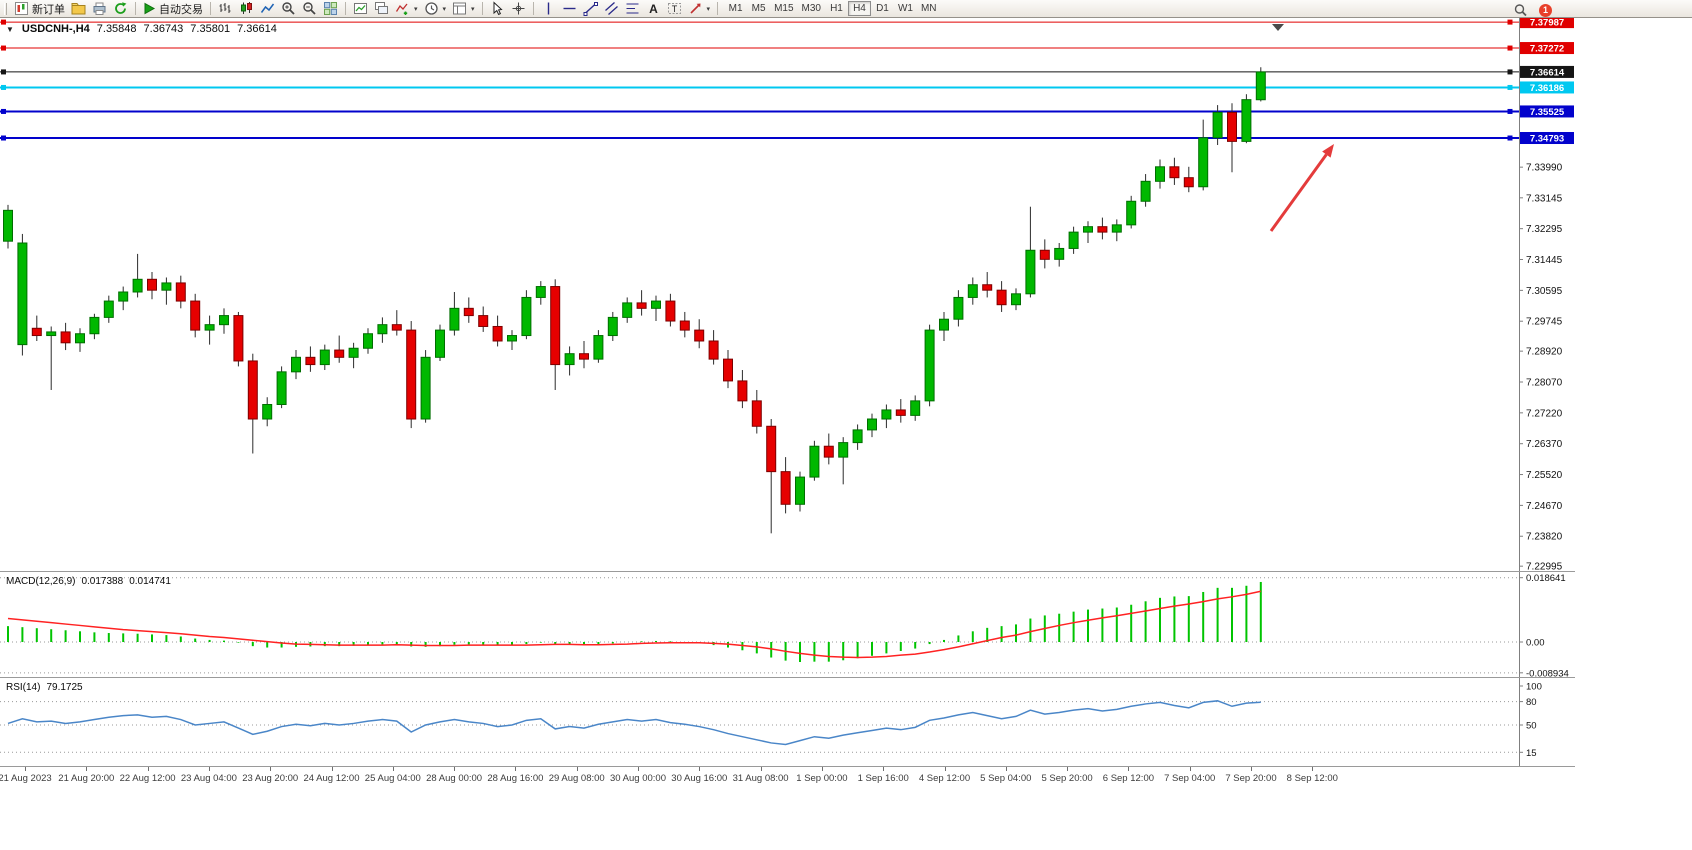 The width and height of the screenshot is (1692, 850). I want to click on refresh-button, so click(120, 9).